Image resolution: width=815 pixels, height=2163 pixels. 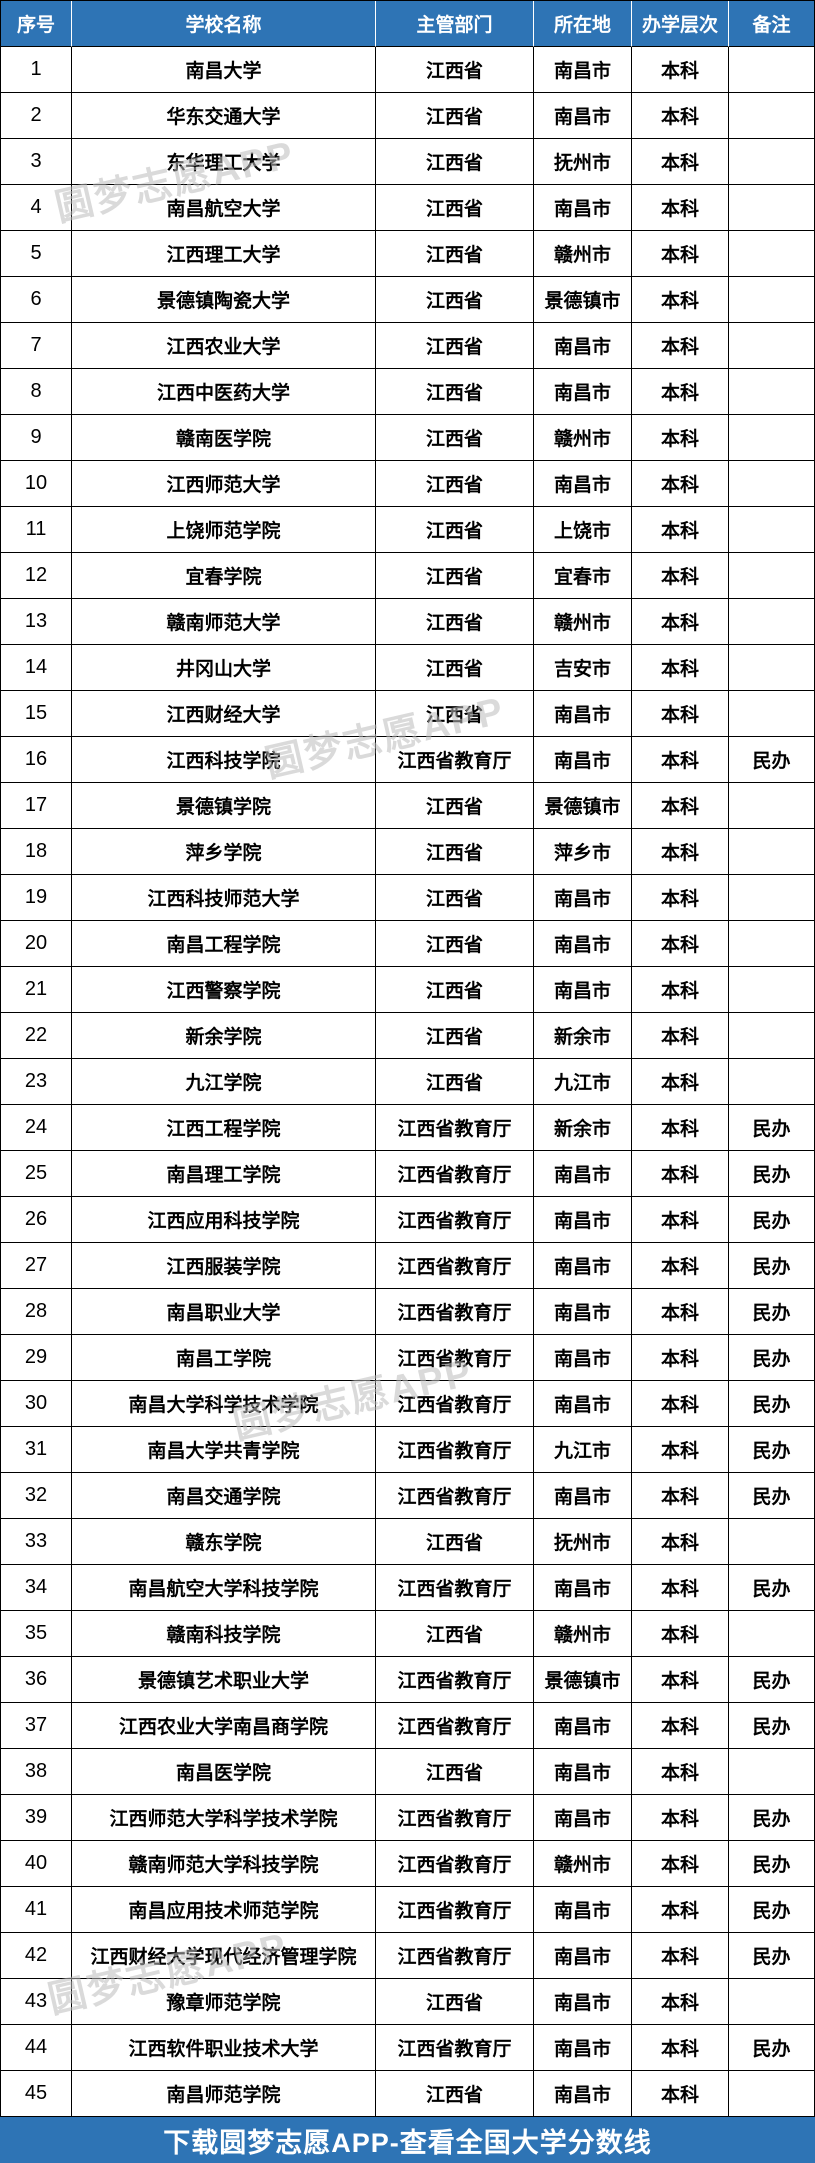 I want to click on cell-no: 27, so click(x=36, y=1266).